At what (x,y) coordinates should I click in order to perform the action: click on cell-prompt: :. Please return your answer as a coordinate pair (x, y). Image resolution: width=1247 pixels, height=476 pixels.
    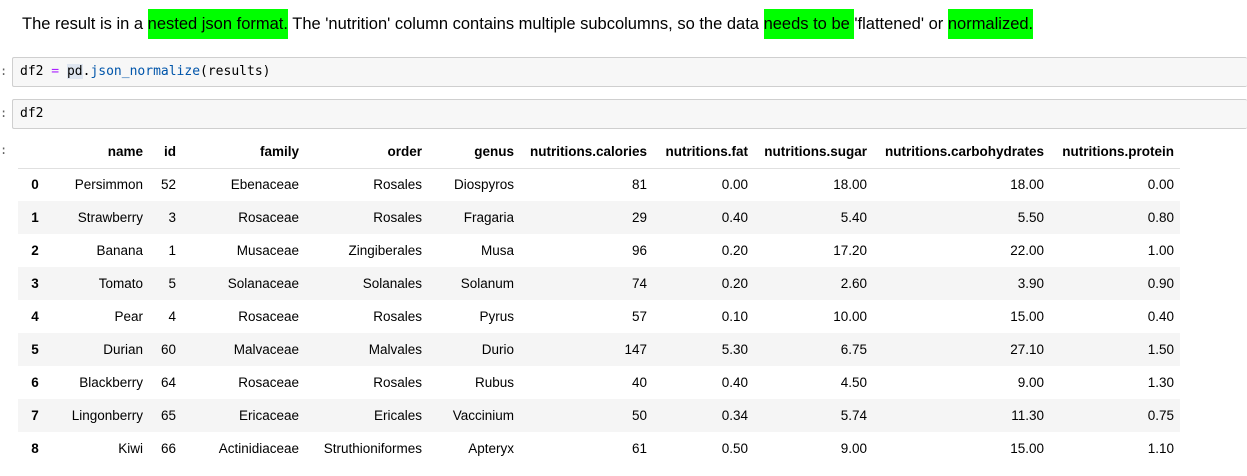
    Looking at the image, I should click on (4, 113).